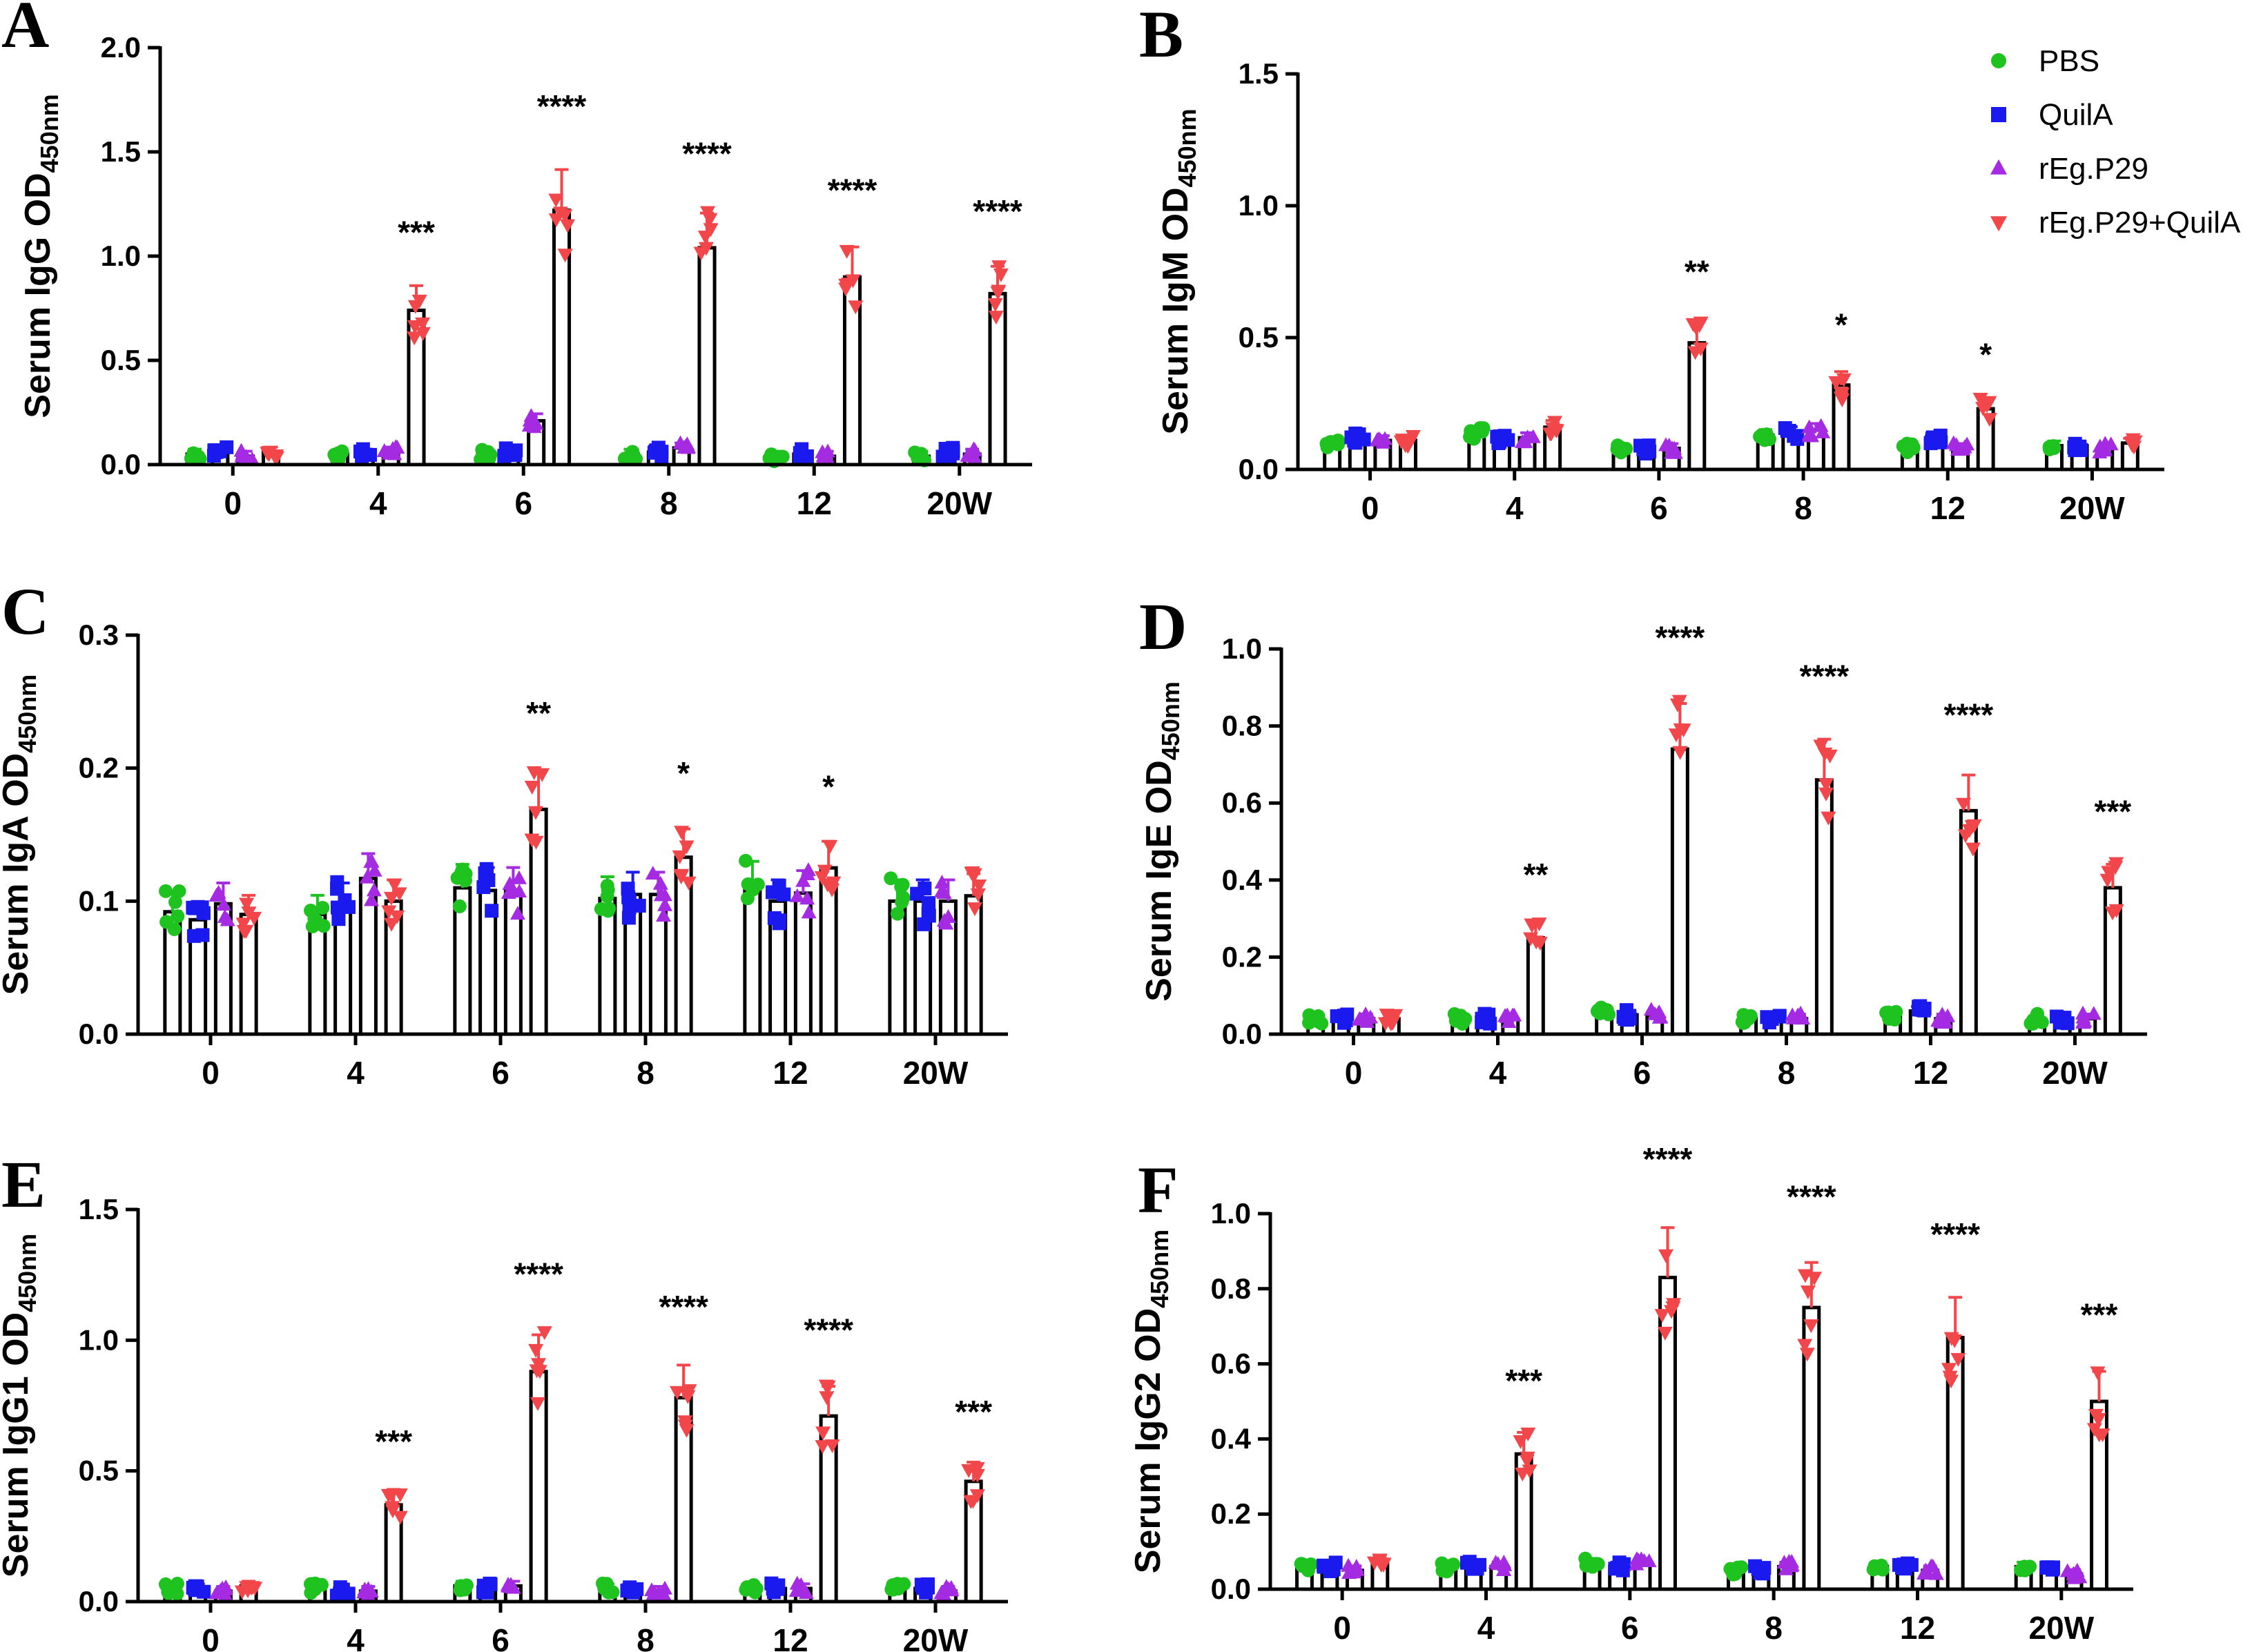  Describe the element at coordinates (1955, 1234) in the screenshot. I see `significance-marker: ****` at that location.